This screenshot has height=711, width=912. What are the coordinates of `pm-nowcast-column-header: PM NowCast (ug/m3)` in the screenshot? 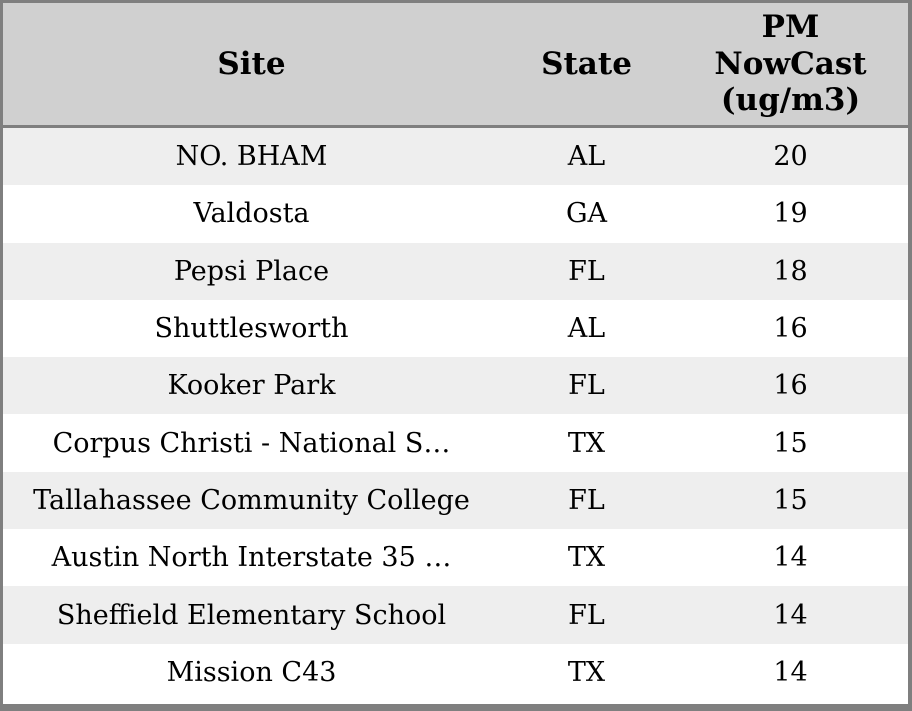 It's located at (790, 64).